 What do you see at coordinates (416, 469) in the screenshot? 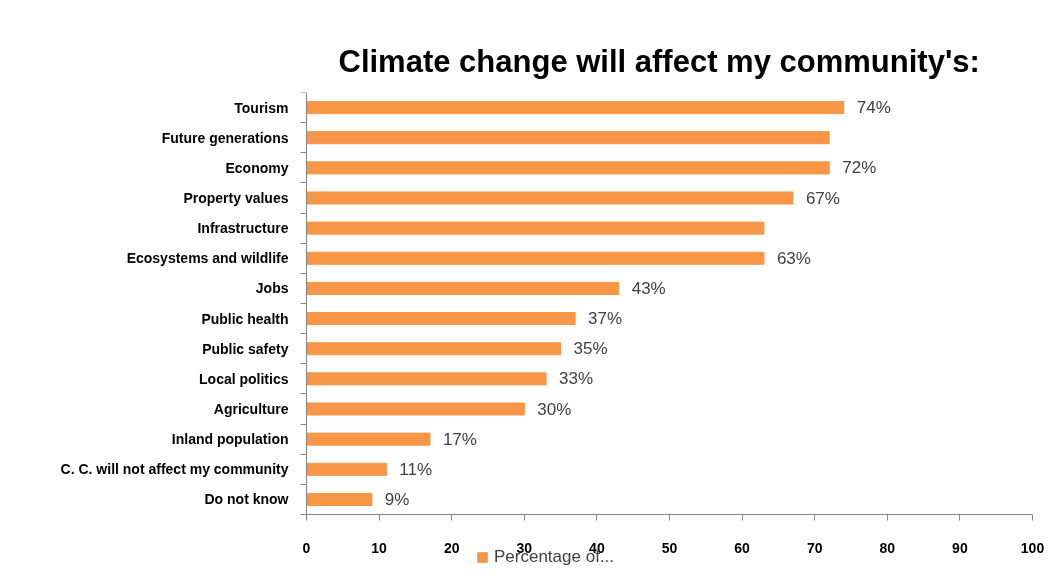
I see `data-label: 11%` at bounding box center [416, 469].